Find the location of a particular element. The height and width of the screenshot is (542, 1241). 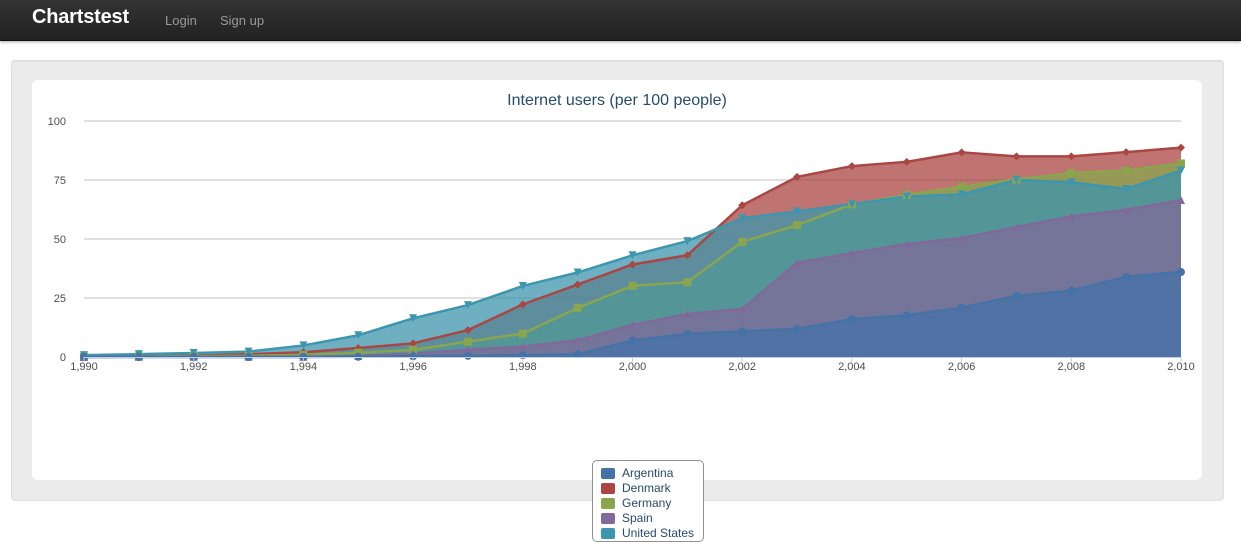

x-tick-label: 2,004 is located at coordinates (852, 367).